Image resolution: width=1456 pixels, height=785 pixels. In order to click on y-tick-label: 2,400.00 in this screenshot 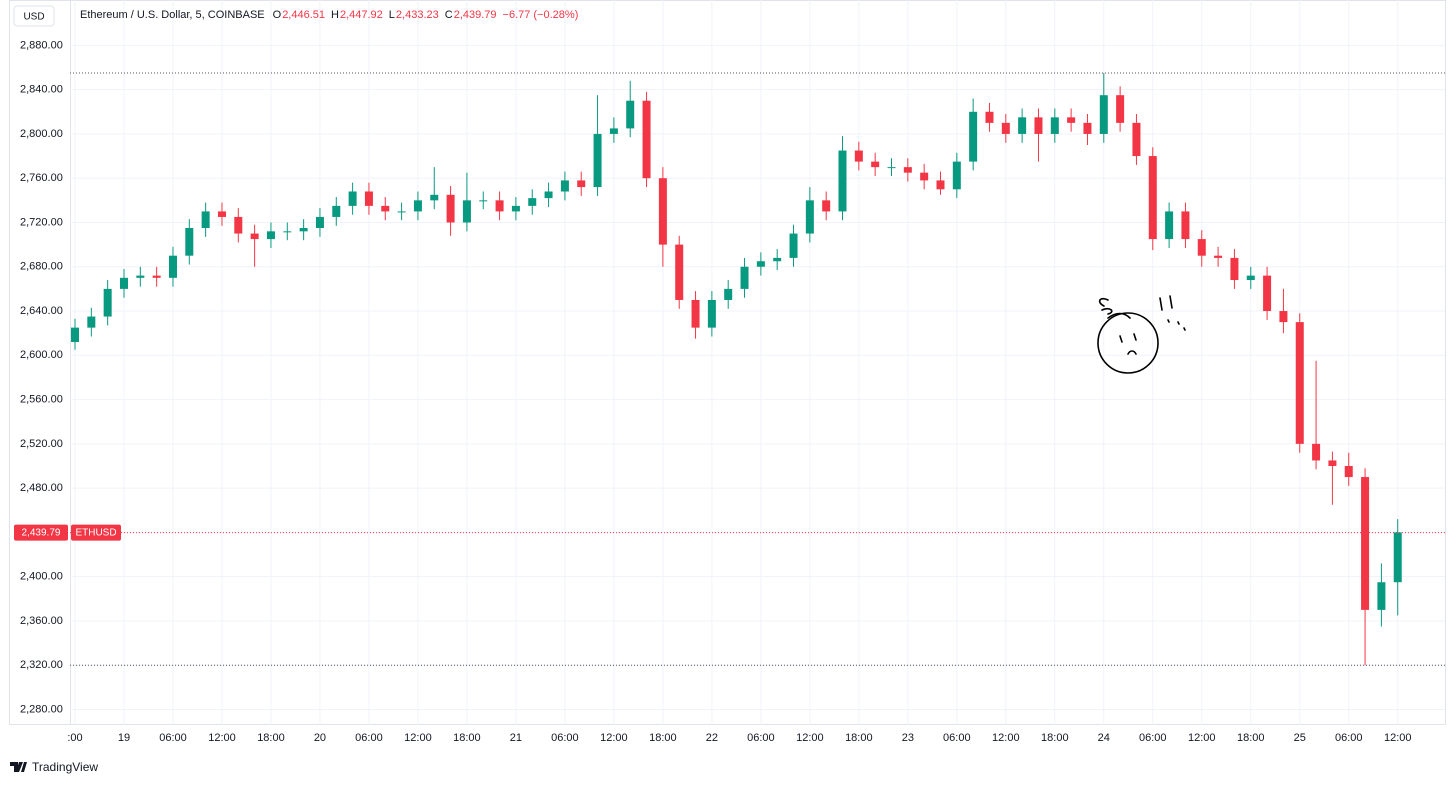, I will do `click(41, 577)`.